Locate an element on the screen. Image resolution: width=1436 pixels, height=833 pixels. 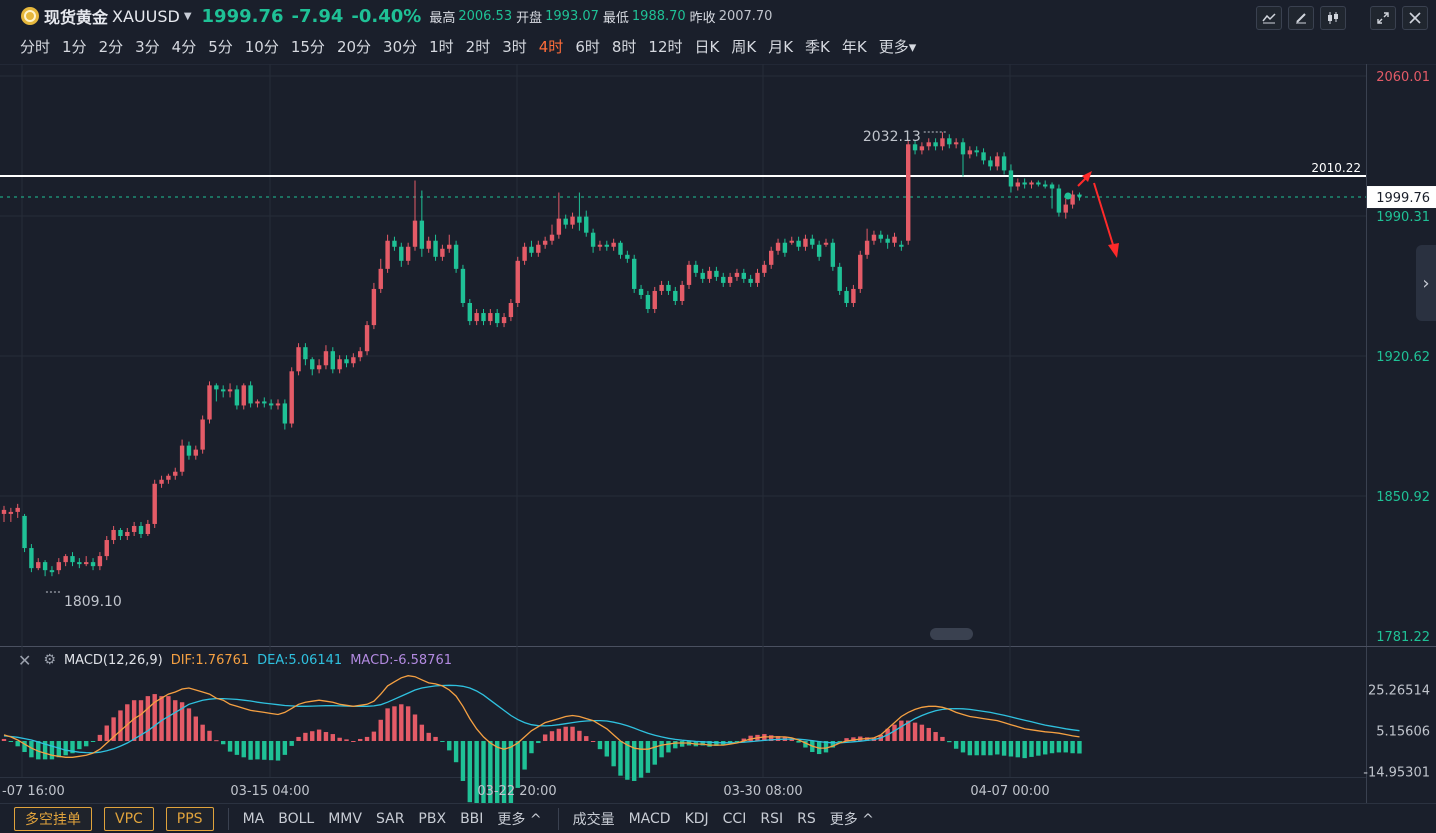
low-annotation: 1809.10 is located at coordinates (93, 602).